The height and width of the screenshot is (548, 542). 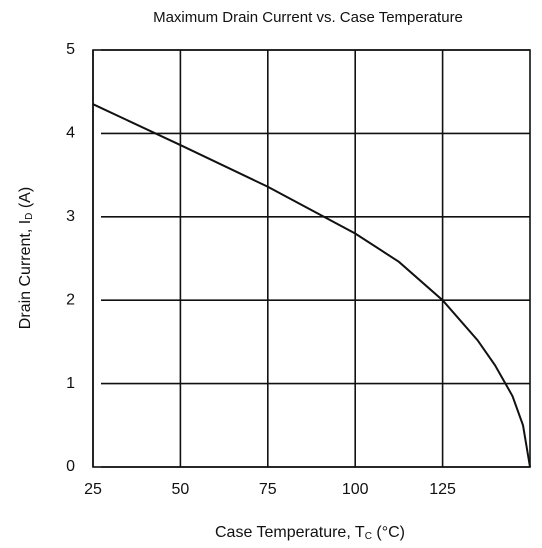 I want to click on y-tick-label: 0, so click(x=70, y=466).